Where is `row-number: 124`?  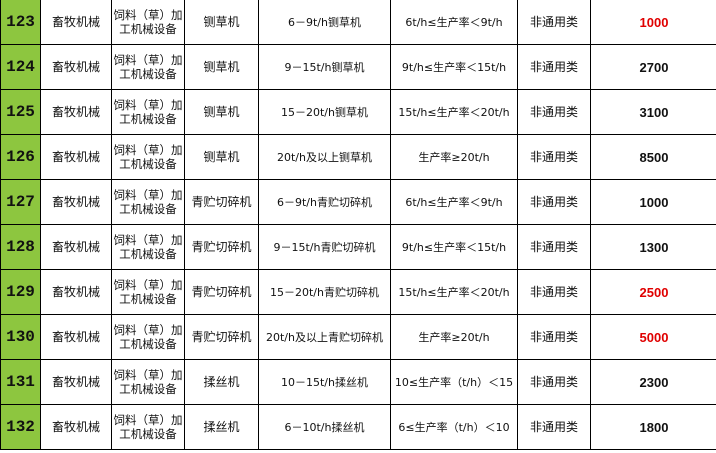
row-number: 124 is located at coordinates (20, 67).